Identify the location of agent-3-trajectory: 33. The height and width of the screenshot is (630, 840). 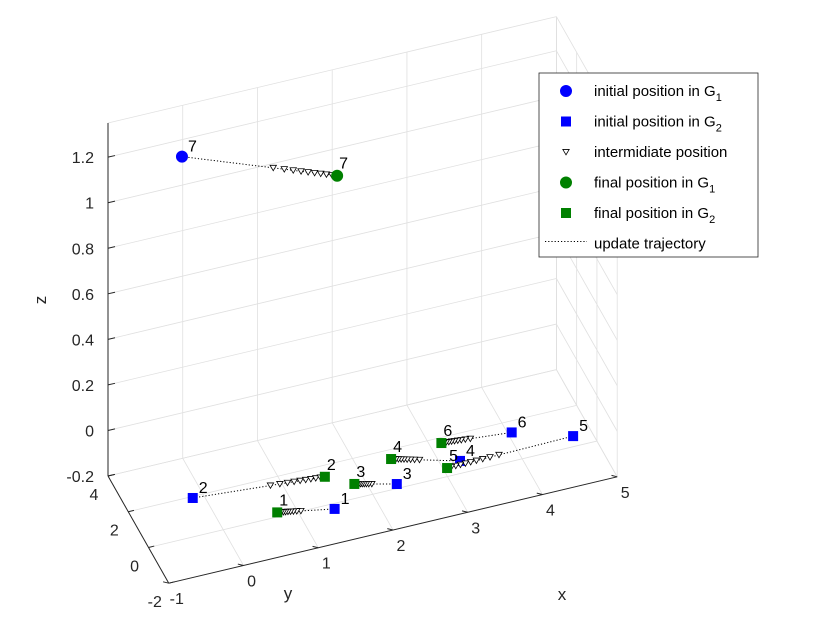
(380, 477).